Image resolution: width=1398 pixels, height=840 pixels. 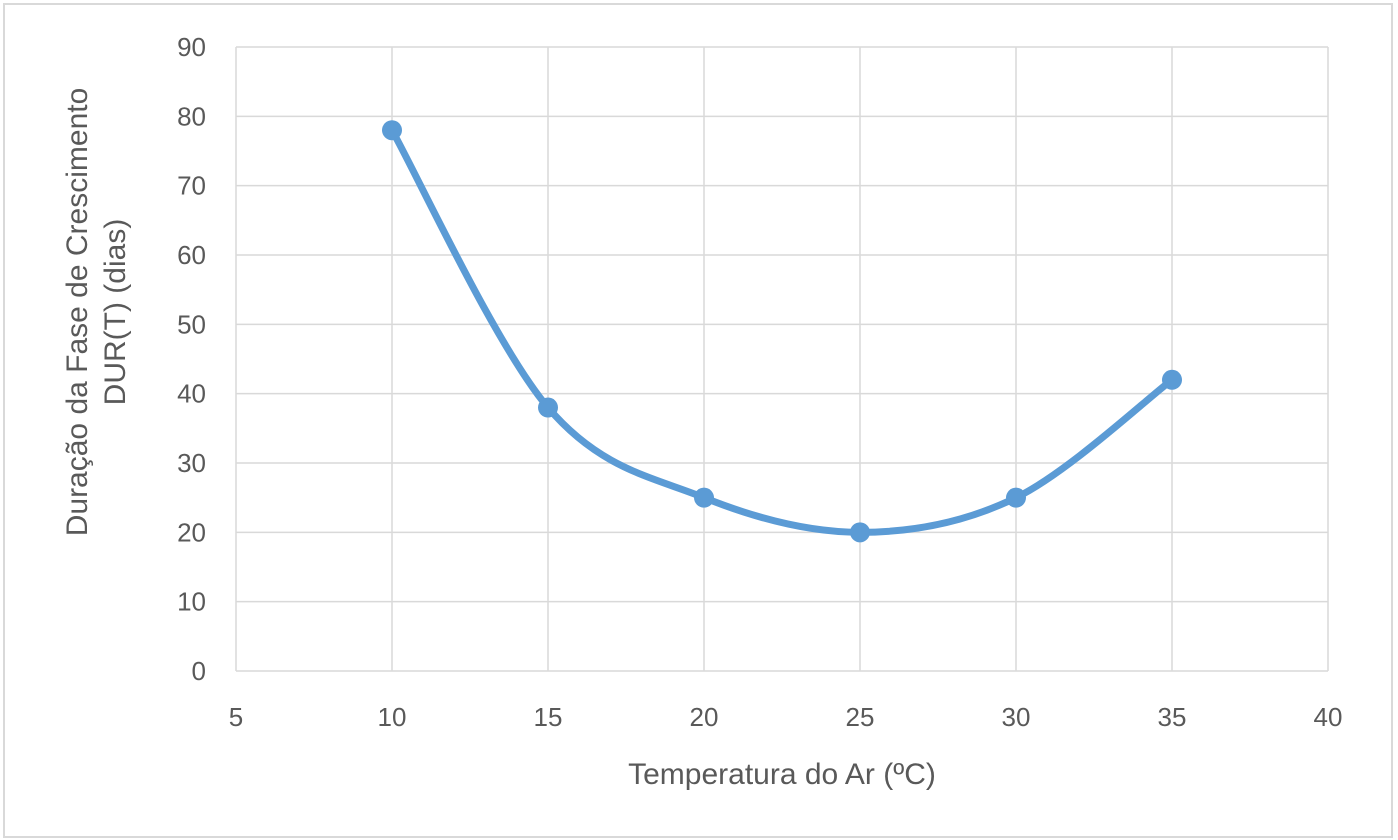 I want to click on x-axis-title: Temperatura do Ar (ºC), so click(x=782, y=774).